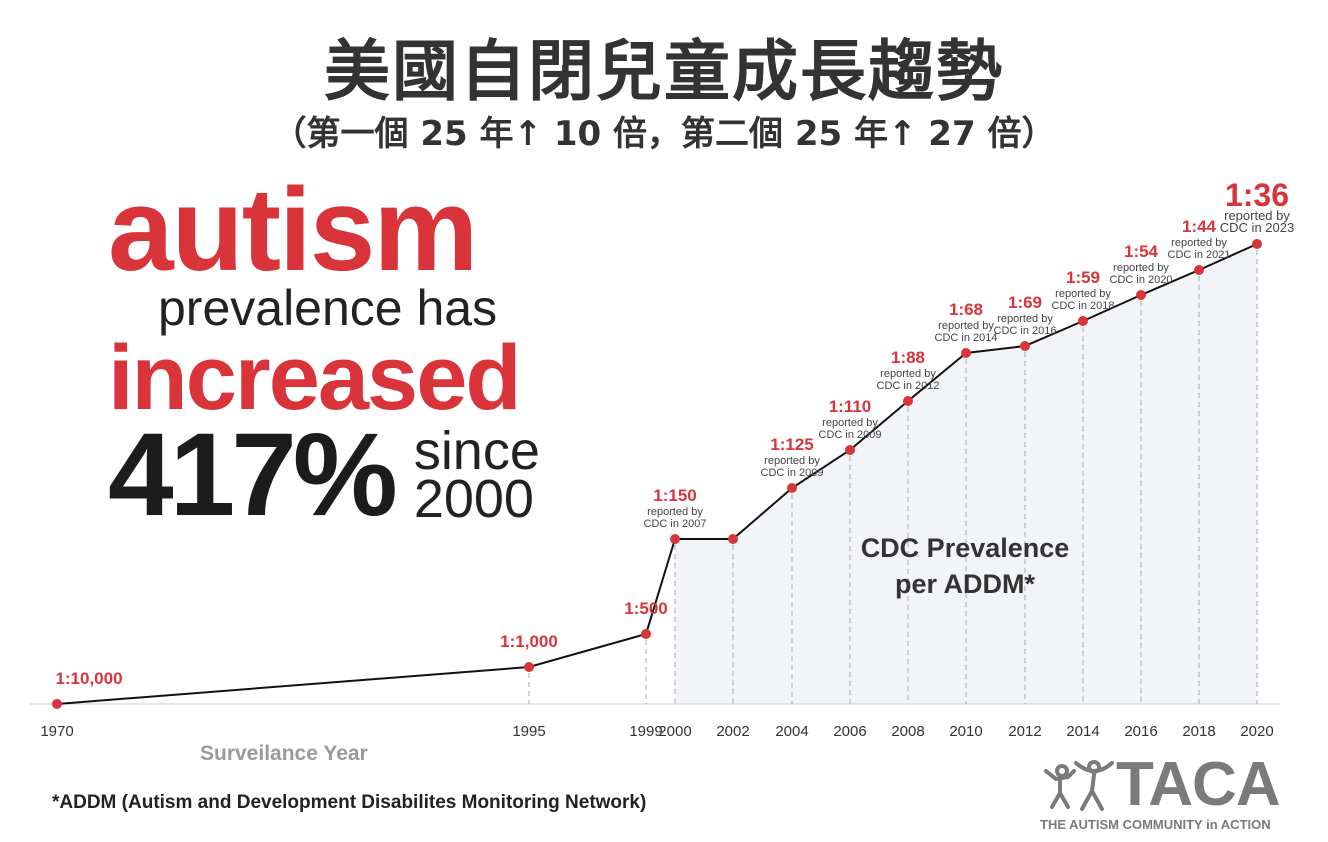 Image resolution: width=1328 pixels, height=842 pixels. I want to click on hero-percent: 417%, so click(253, 475).